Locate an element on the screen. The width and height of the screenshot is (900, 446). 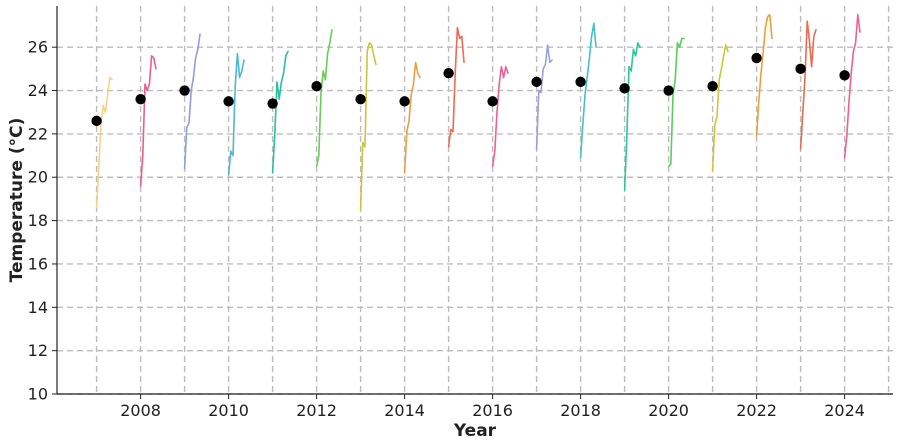
x-tick-label: 2010 is located at coordinates (228, 410).